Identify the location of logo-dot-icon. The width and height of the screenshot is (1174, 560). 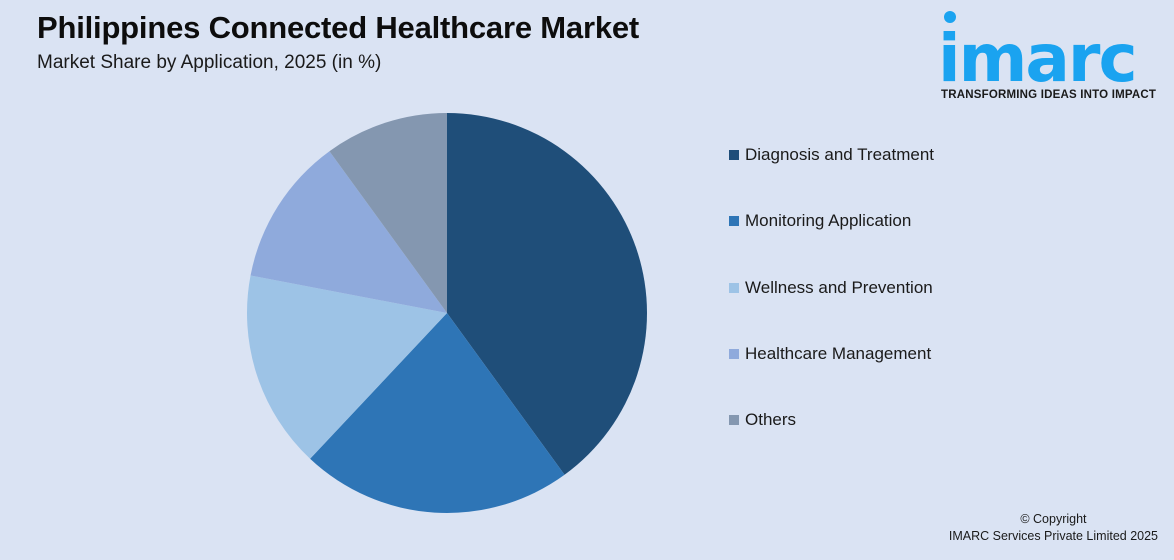
(950, 17).